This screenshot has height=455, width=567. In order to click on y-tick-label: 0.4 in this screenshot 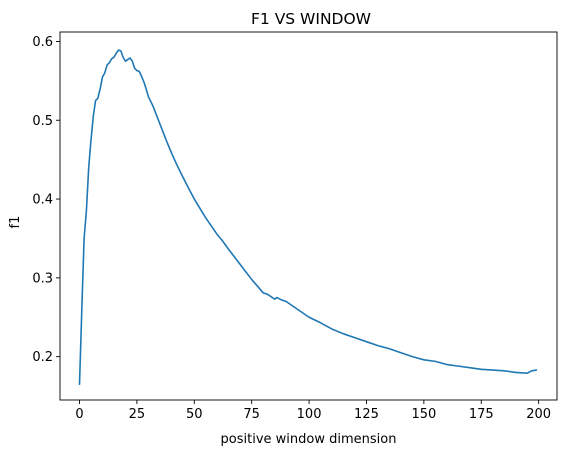, I will do `click(42, 200)`.